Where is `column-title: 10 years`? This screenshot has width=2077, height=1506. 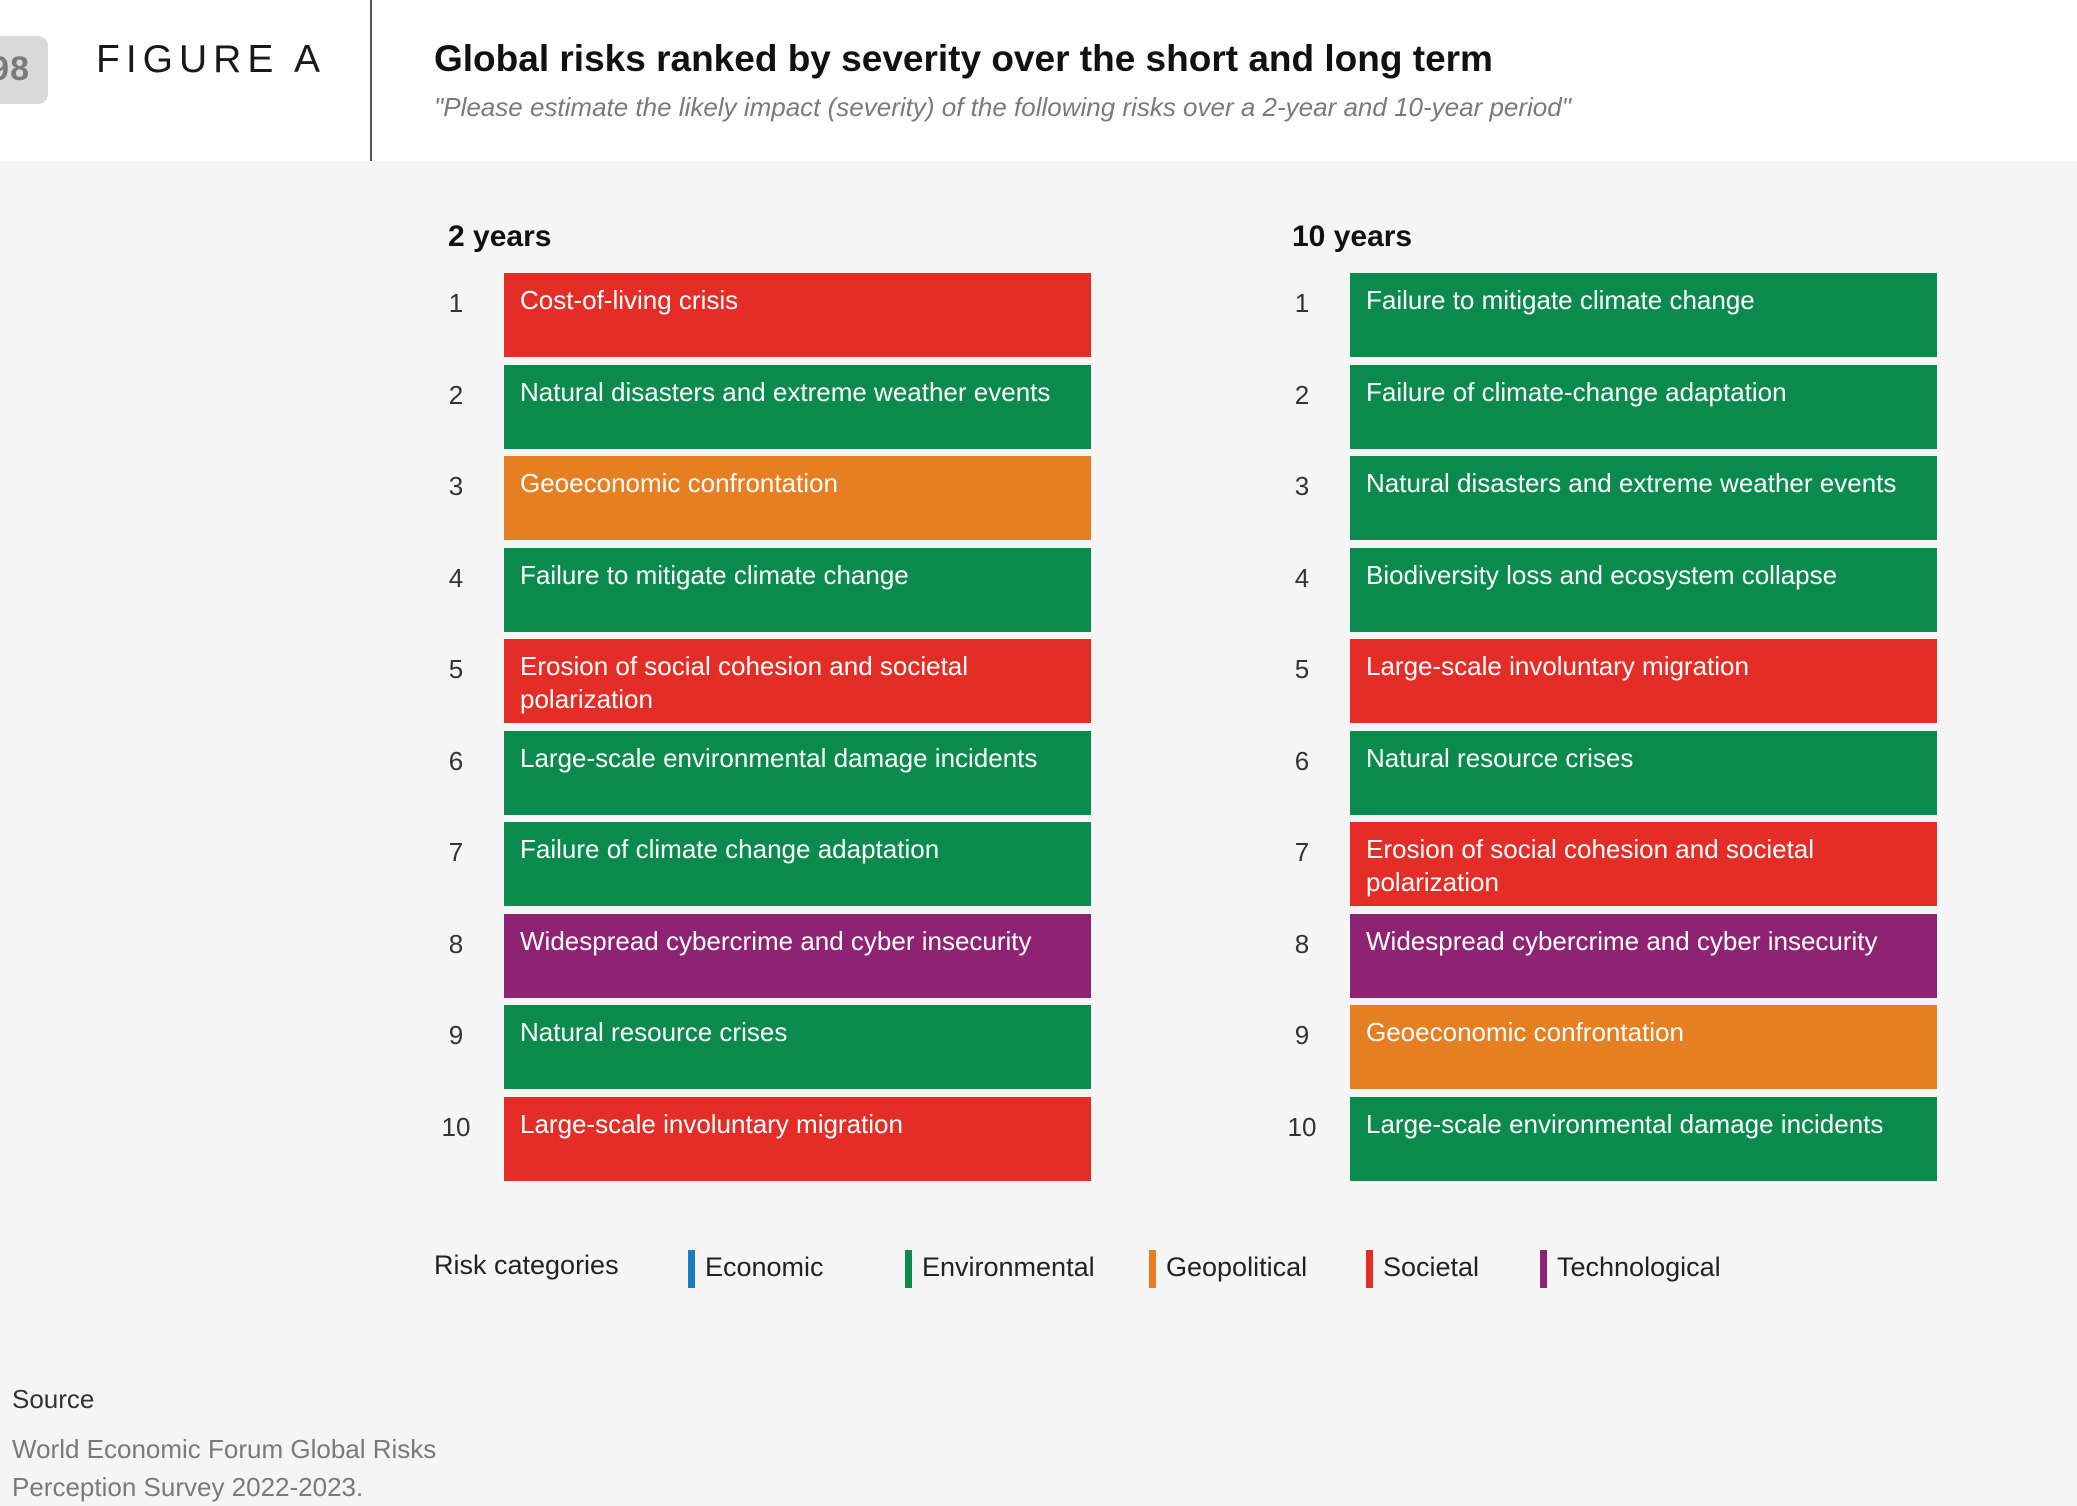
column-title: 10 years is located at coordinates (1352, 236).